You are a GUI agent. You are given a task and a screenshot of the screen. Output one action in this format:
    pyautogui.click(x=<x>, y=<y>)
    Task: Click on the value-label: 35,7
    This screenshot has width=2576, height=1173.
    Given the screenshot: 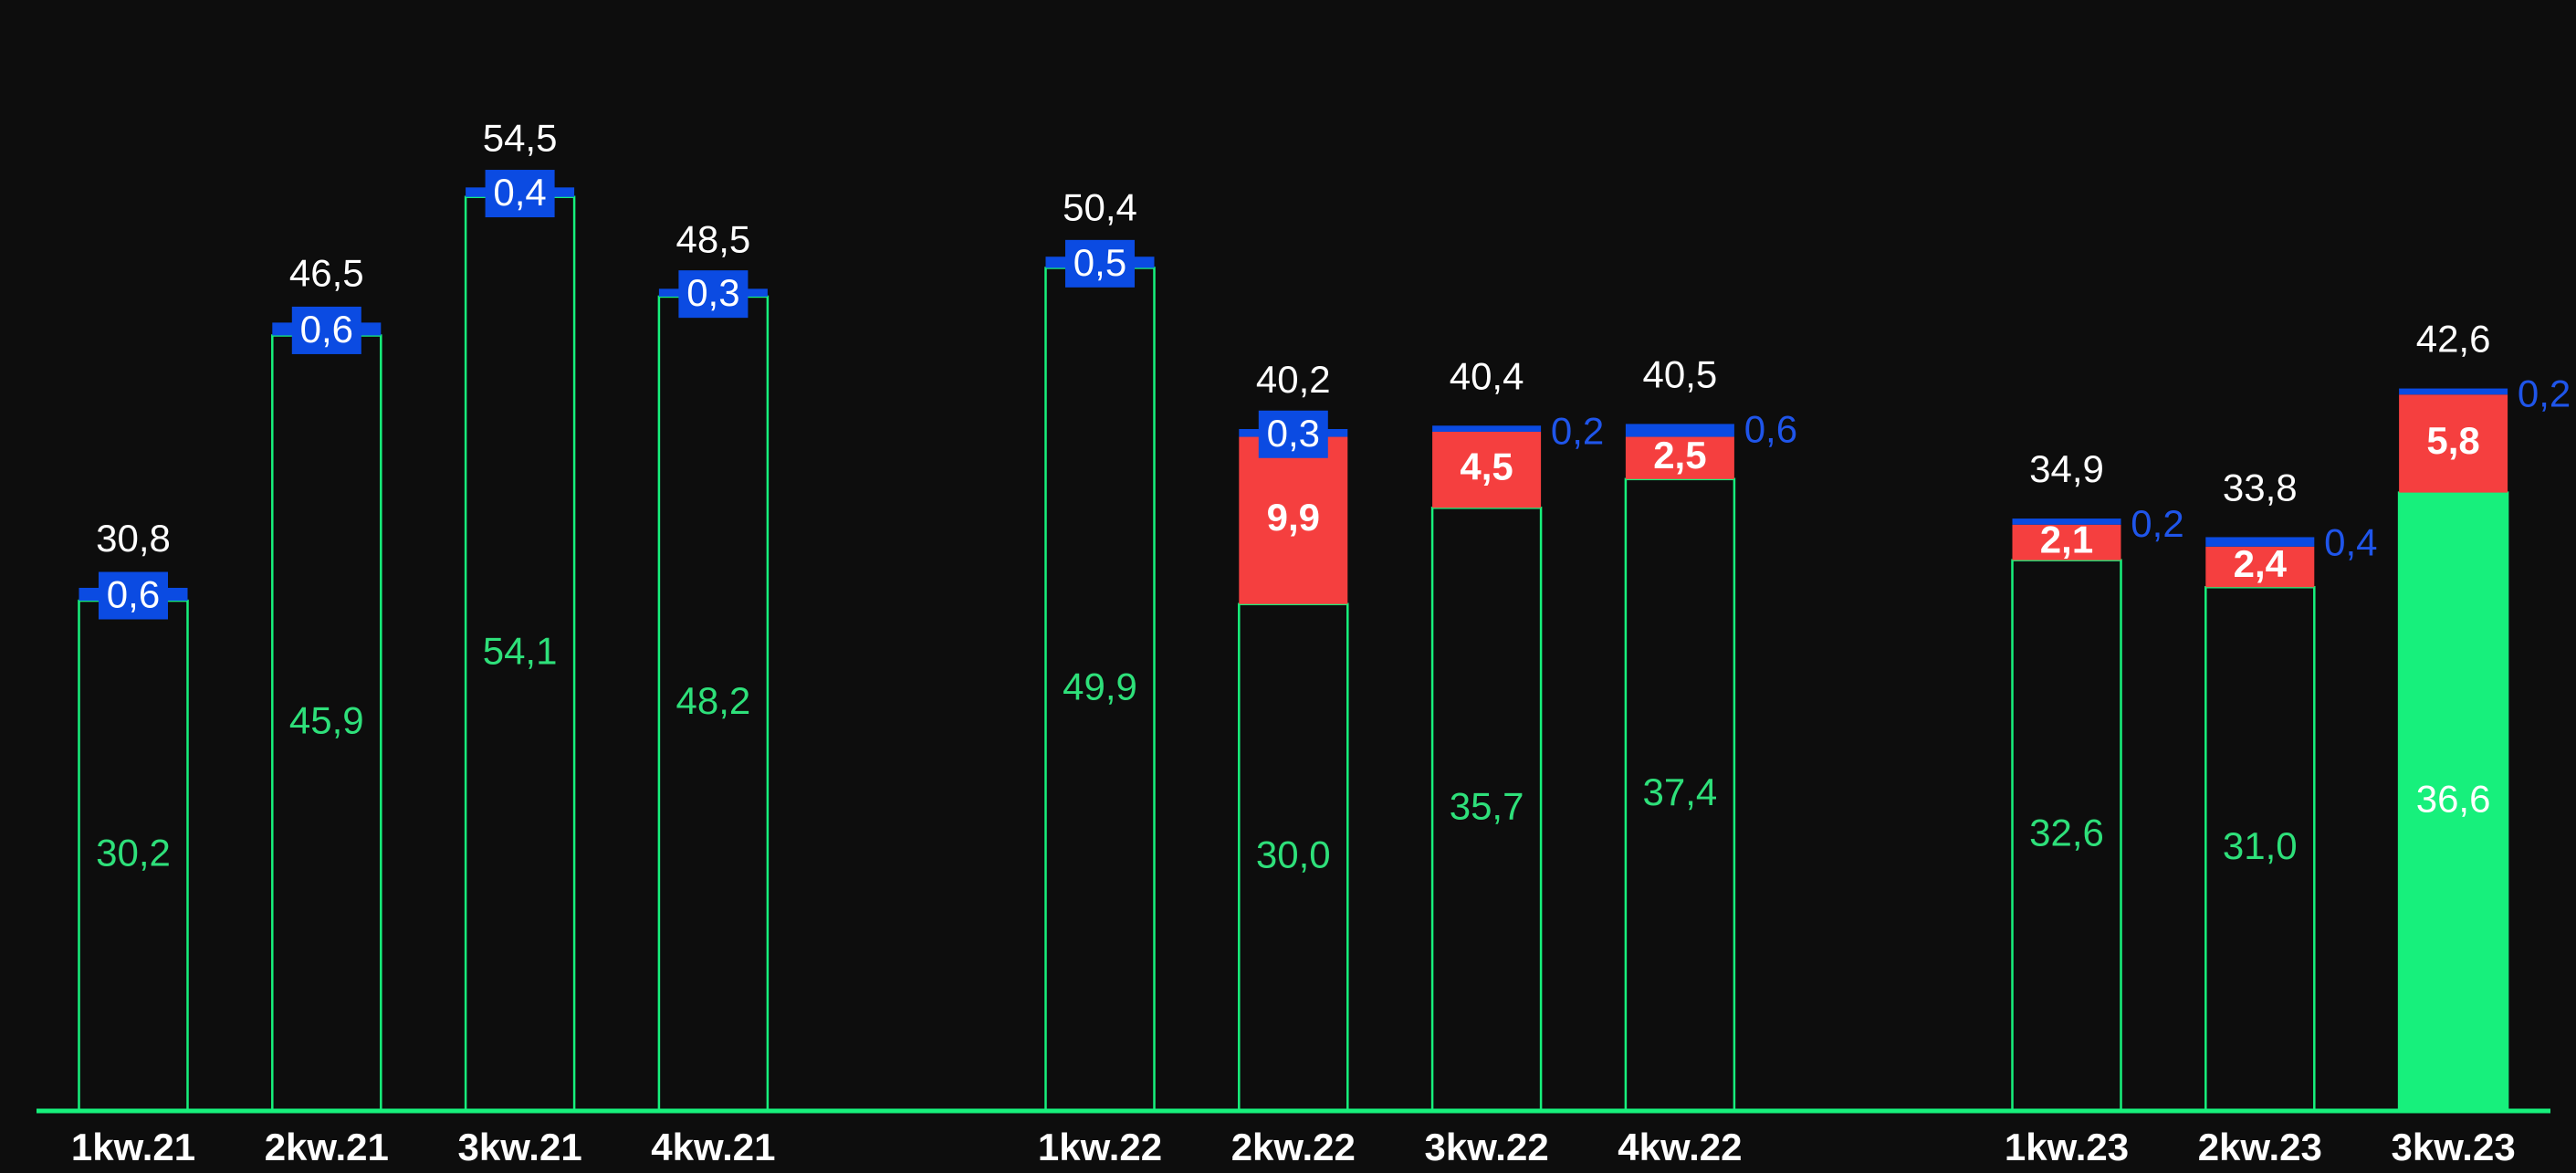 What is the action you would take?
    pyautogui.click(x=1487, y=806)
    